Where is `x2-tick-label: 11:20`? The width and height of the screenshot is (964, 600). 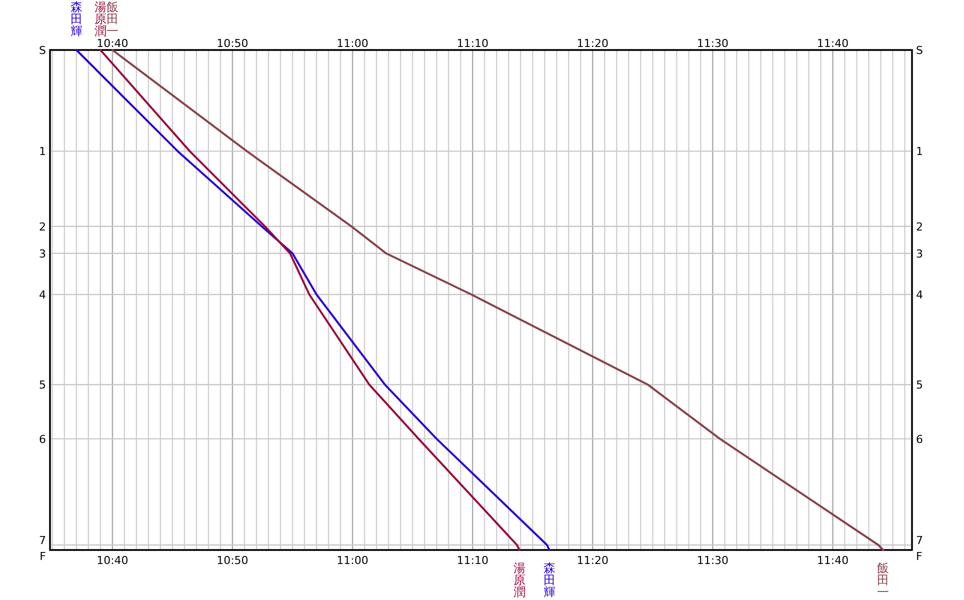 x2-tick-label: 11:20 is located at coordinates (592, 43).